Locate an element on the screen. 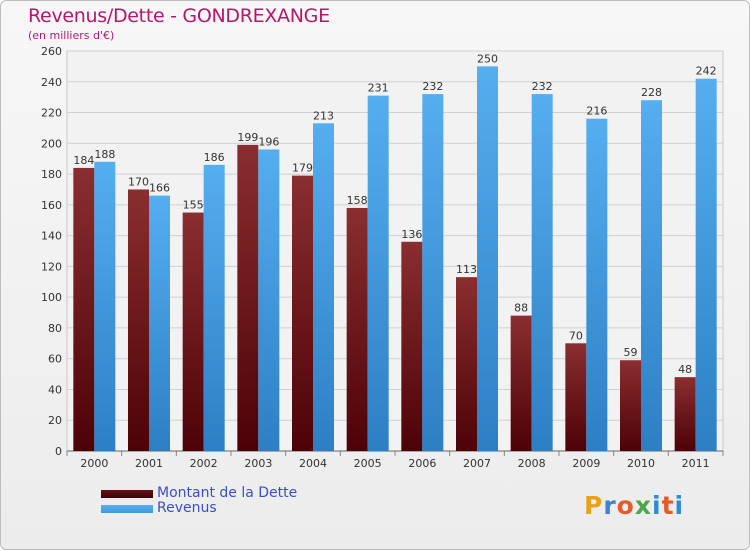 This screenshot has width=750, height=551. data-label-revenus: 216 is located at coordinates (596, 111).